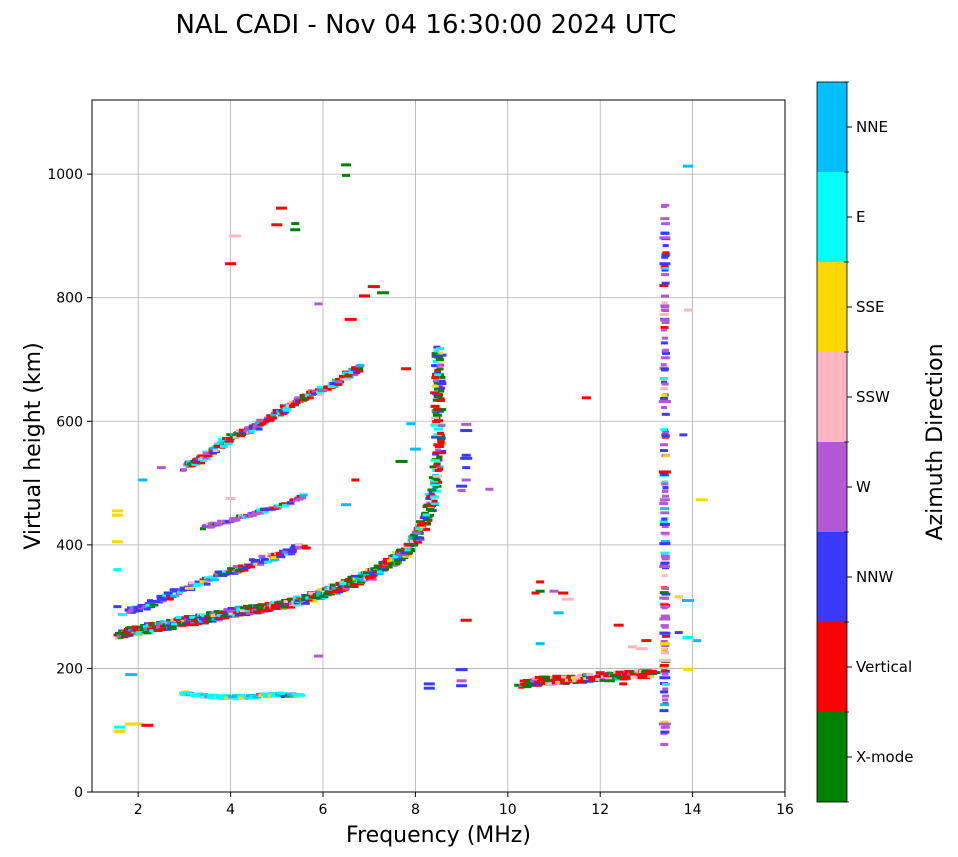 Image resolution: width=958 pixels, height=857 pixels. What do you see at coordinates (860, 217) in the screenshot?
I see `colorbar-tick-label: E` at bounding box center [860, 217].